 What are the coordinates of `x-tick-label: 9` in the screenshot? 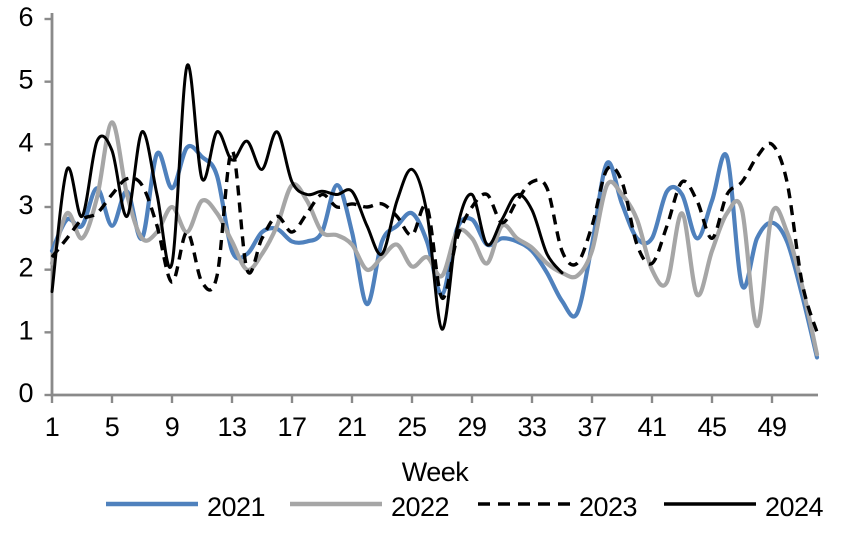 It's located at (172, 427).